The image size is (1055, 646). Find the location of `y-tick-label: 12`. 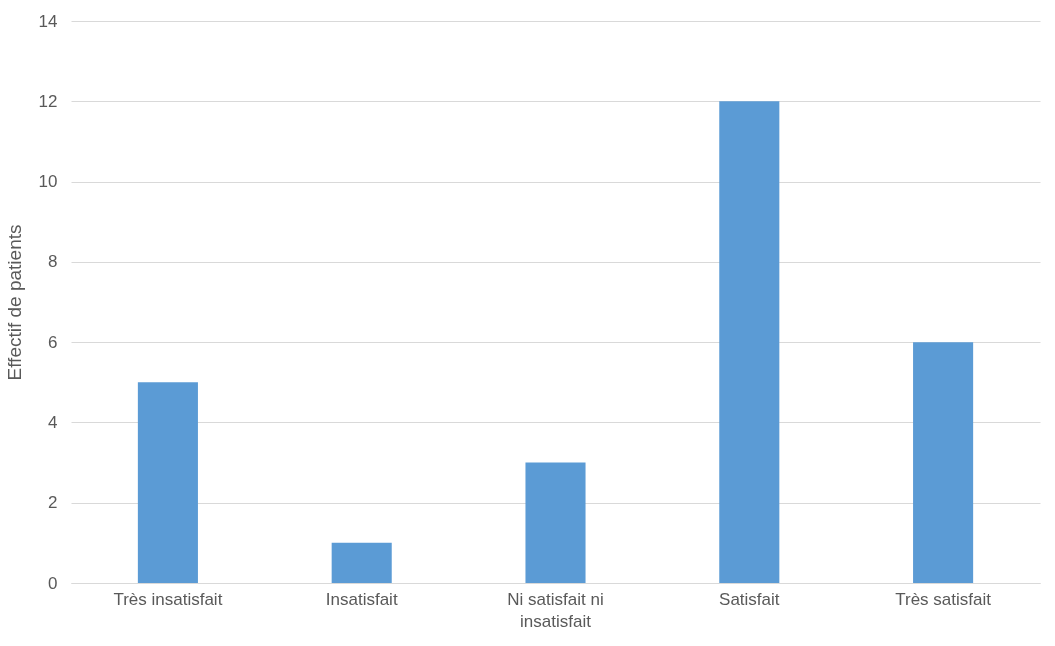

y-tick-label: 12 is located at coordinates (48, 101).